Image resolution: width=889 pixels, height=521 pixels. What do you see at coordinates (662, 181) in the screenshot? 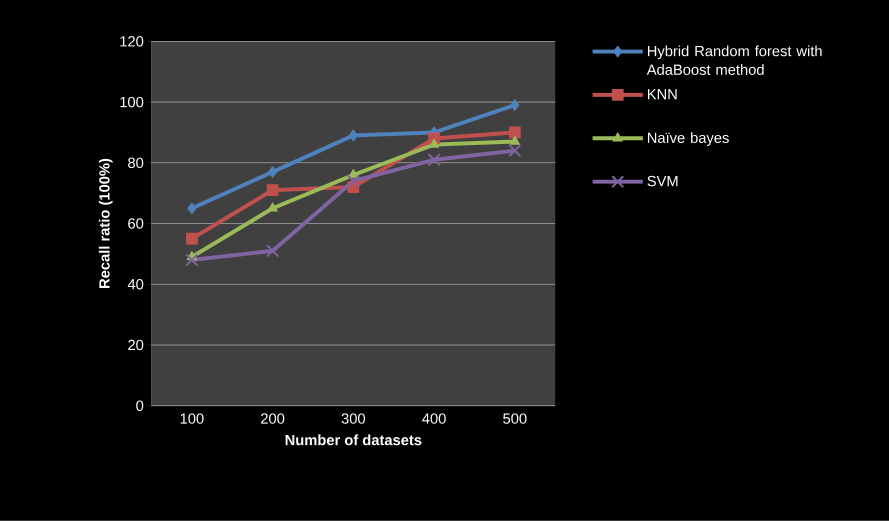
I see `legend-label: SVM` at bounding box center [662, 181].